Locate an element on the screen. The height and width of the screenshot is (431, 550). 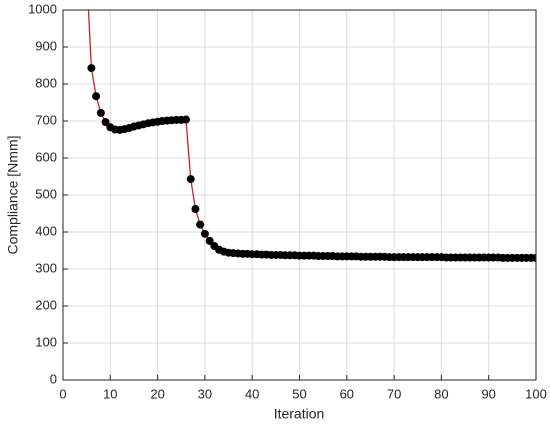
y-tick-label: 300 is located at coordinates (46, 267).